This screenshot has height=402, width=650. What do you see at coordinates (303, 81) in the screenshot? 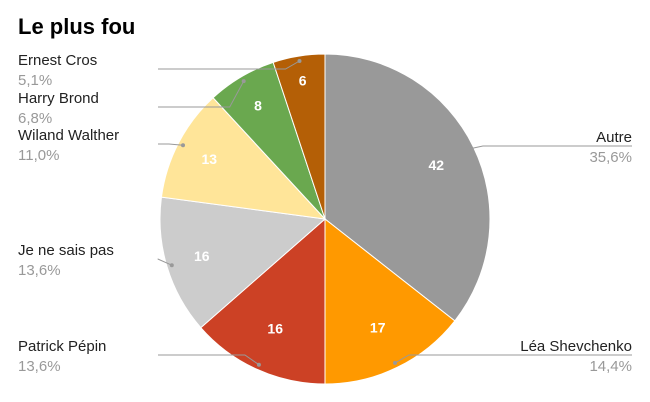
I see `slice-value-label: 6` at bounding box center [303, 81].